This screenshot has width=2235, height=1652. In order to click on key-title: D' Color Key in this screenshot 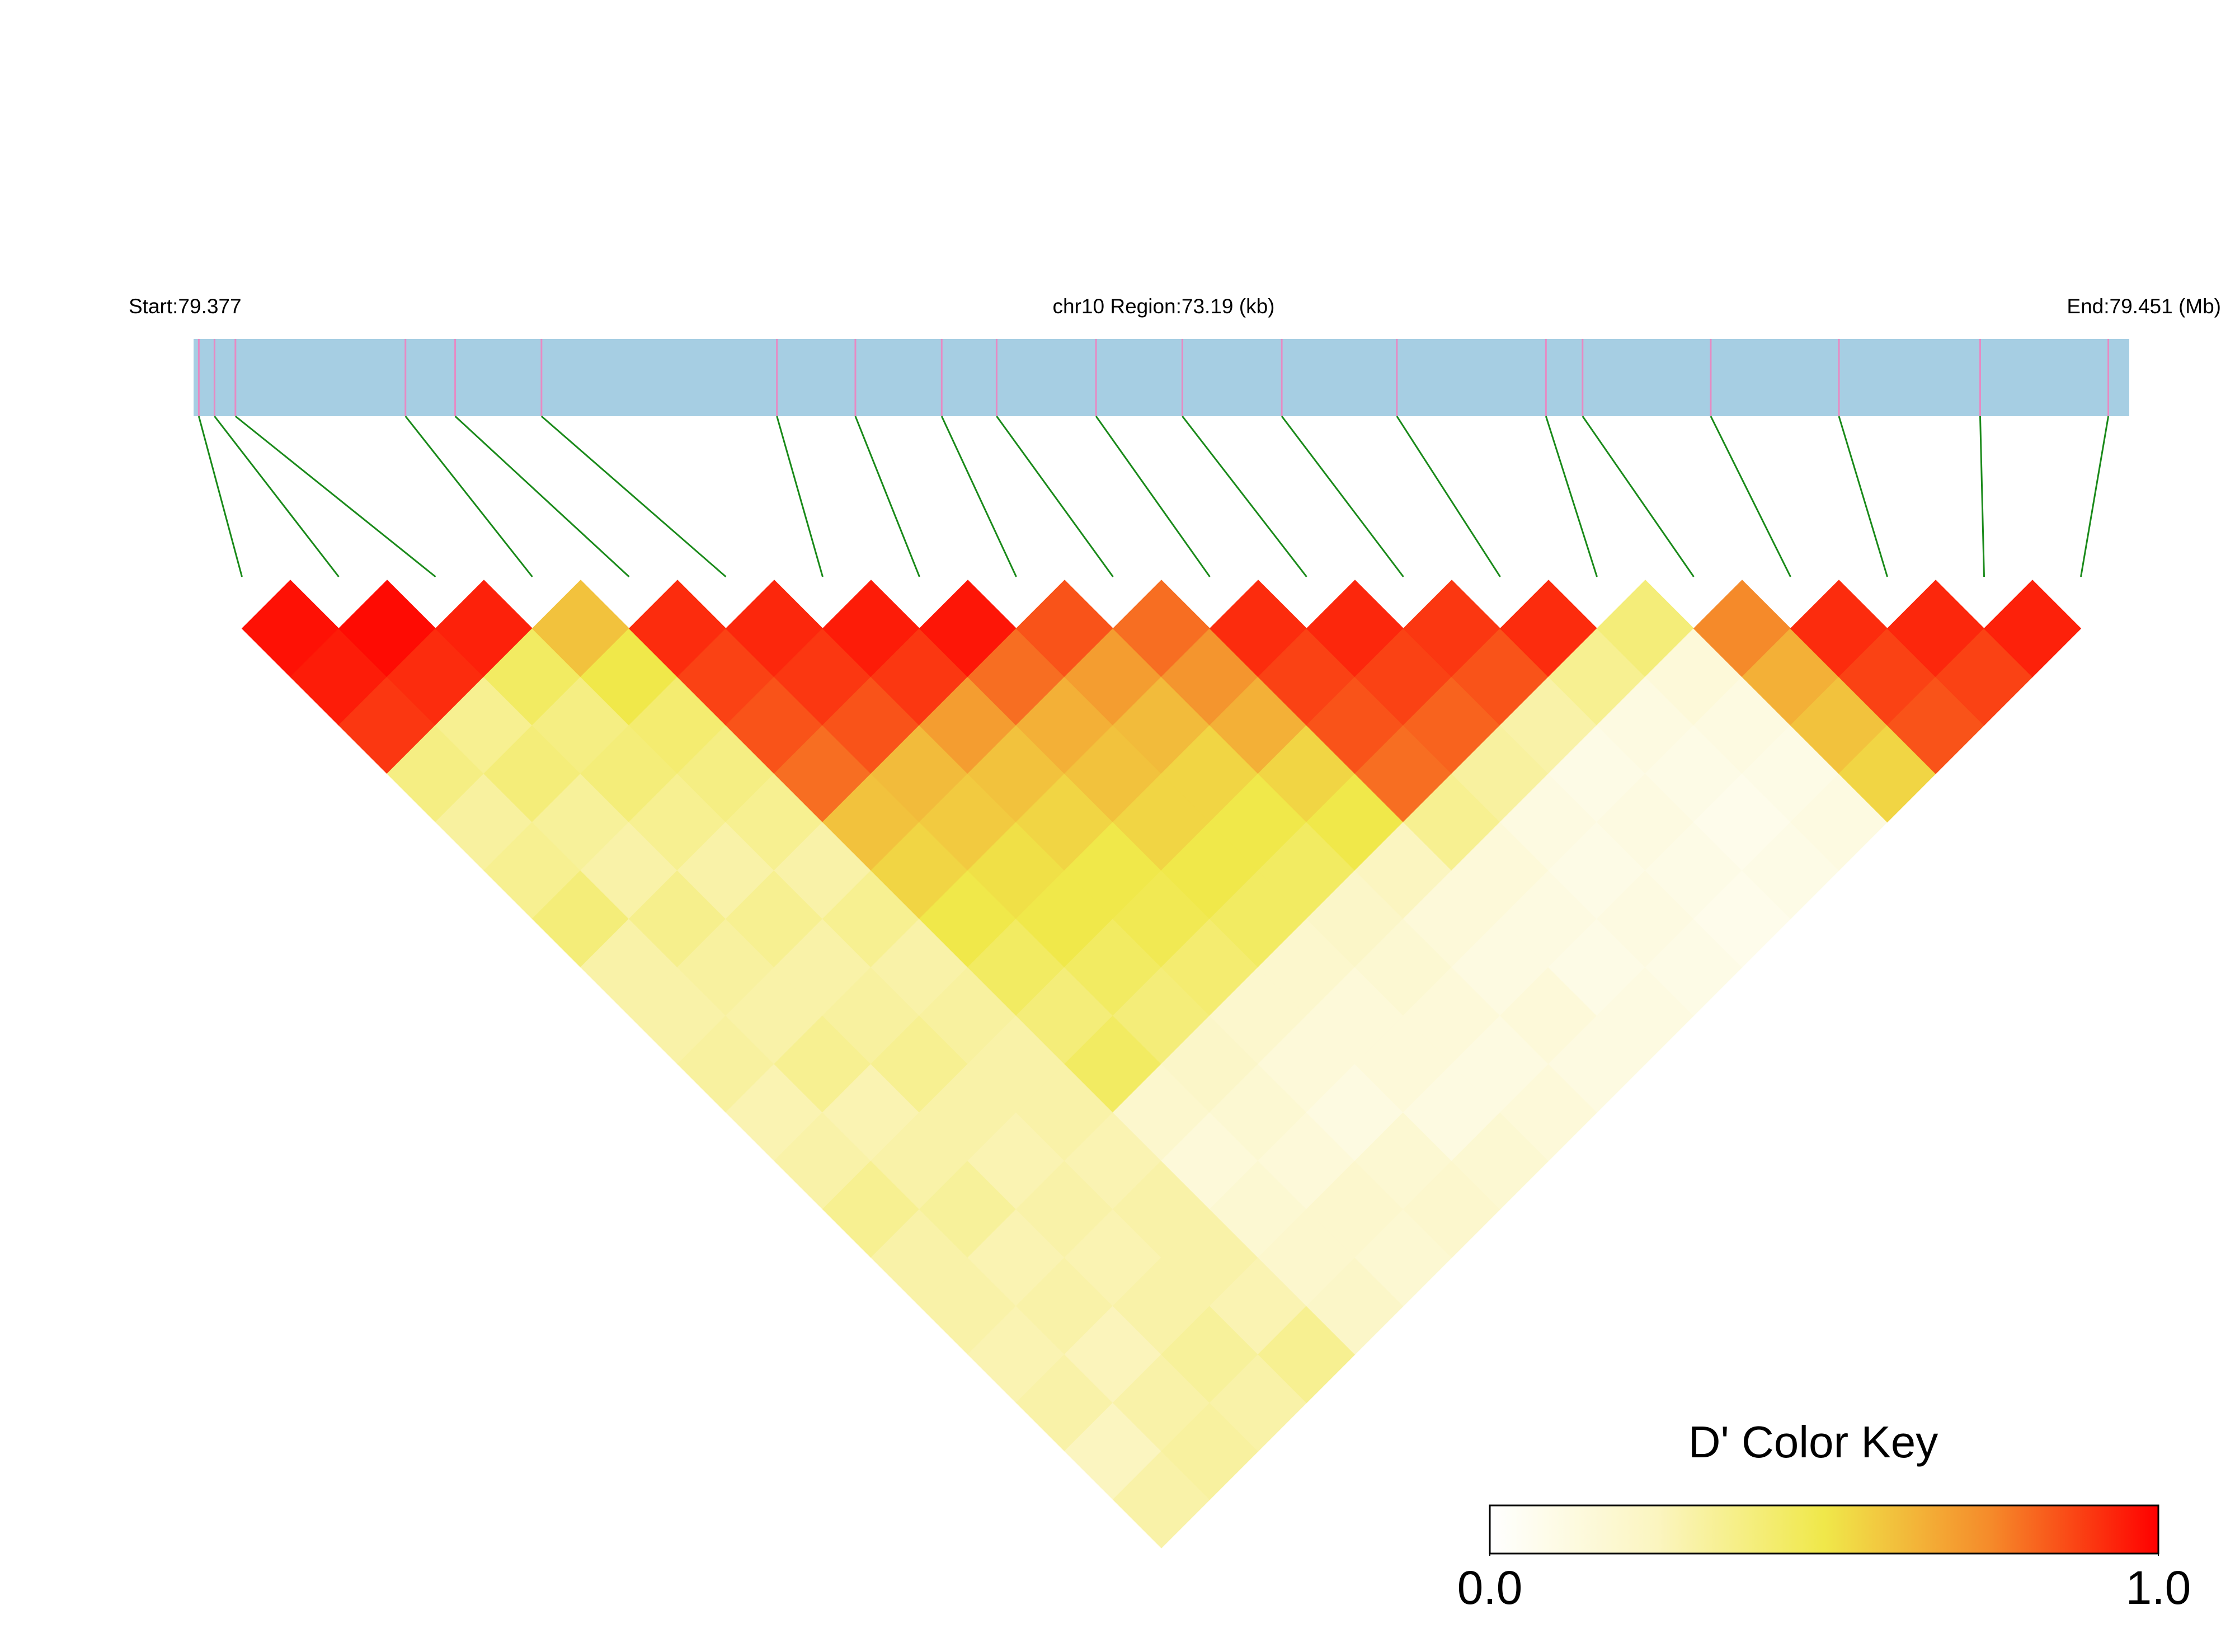, I will do `click(1813, 1442)`.